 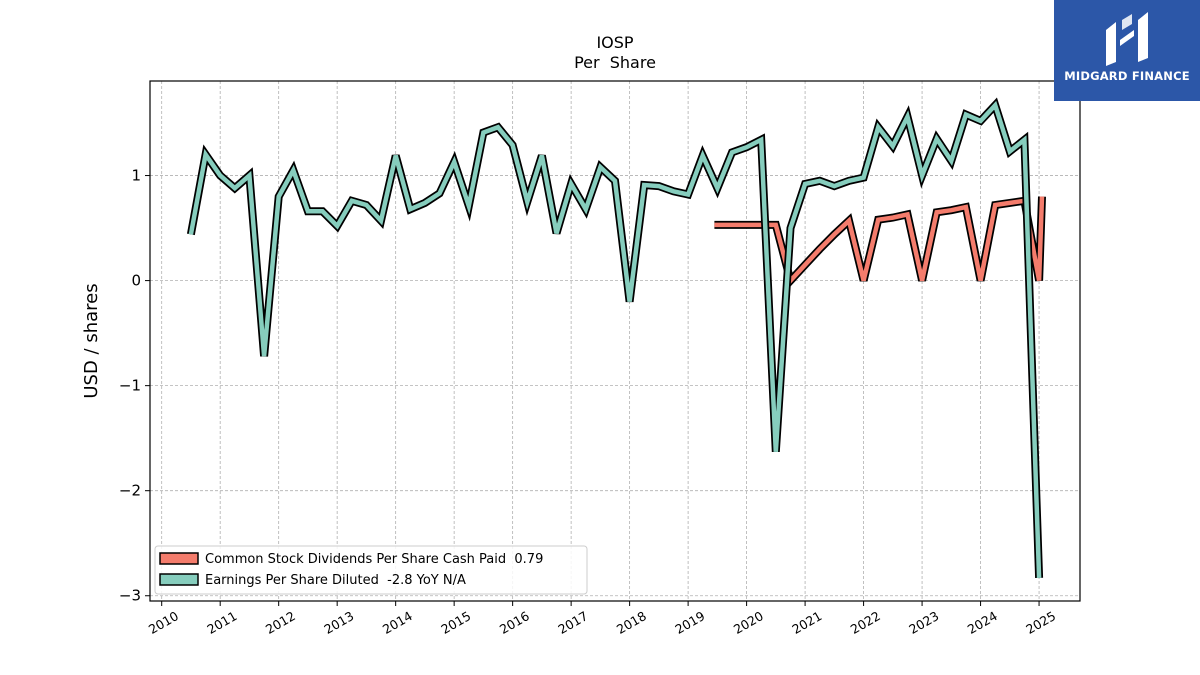 I want to click on x-tick-label: 2020, so click(x=748, y=622).